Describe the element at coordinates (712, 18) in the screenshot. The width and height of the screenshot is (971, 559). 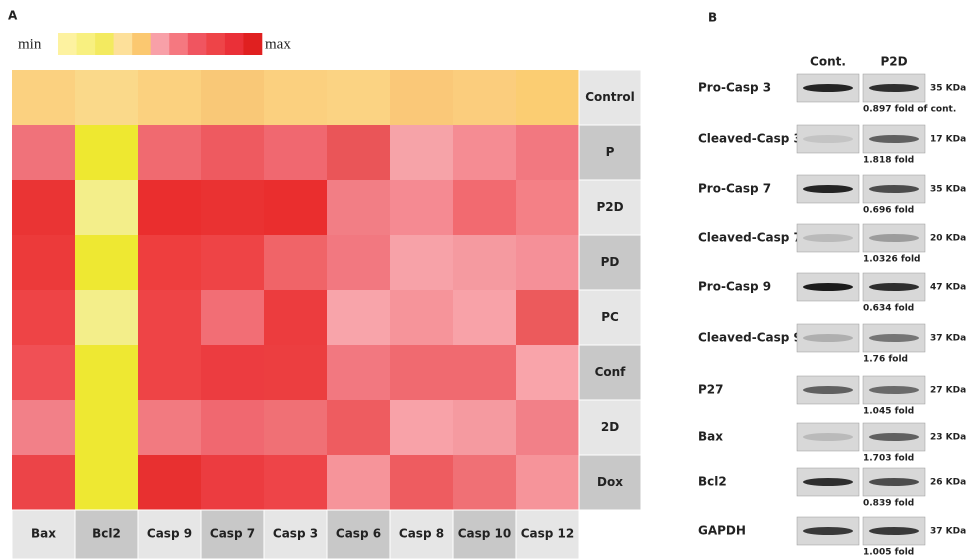
I see `panel-label: B` at that location.